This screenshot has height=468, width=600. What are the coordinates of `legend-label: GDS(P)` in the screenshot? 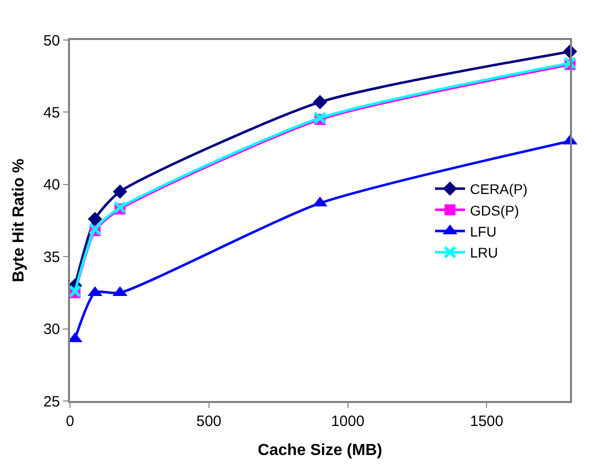 It's located at (494, 210).